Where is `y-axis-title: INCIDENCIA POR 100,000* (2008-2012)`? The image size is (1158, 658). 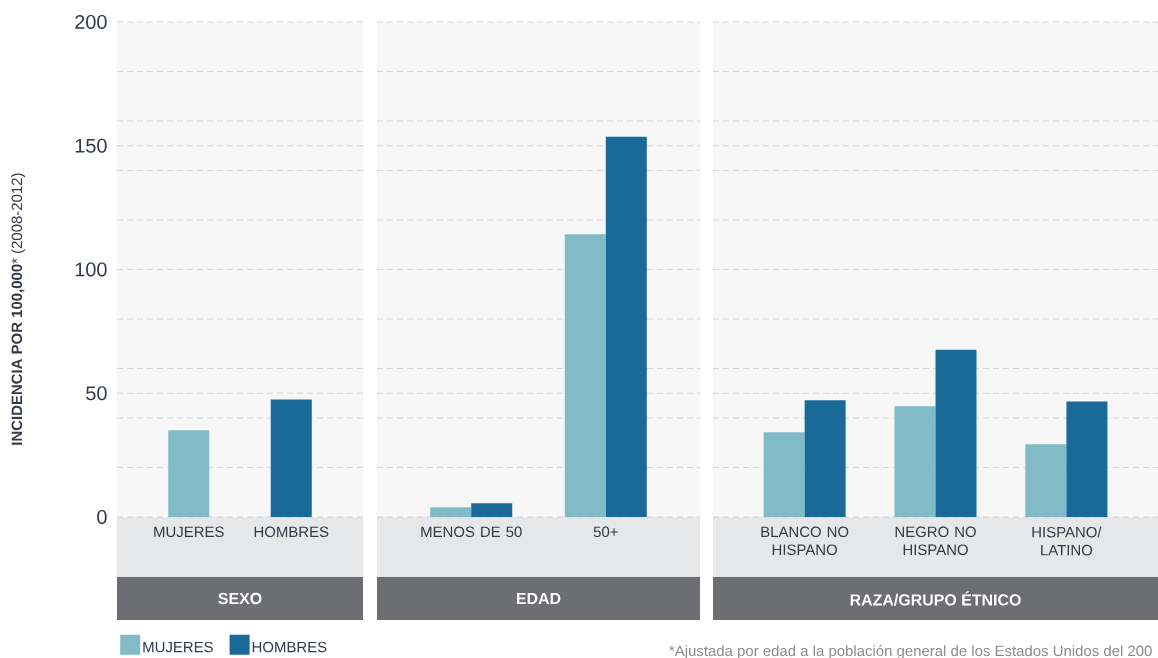 y-axis-title: INCIDENCIA POR 100,000* (2008-2012) is located at coordinates (18, 309).